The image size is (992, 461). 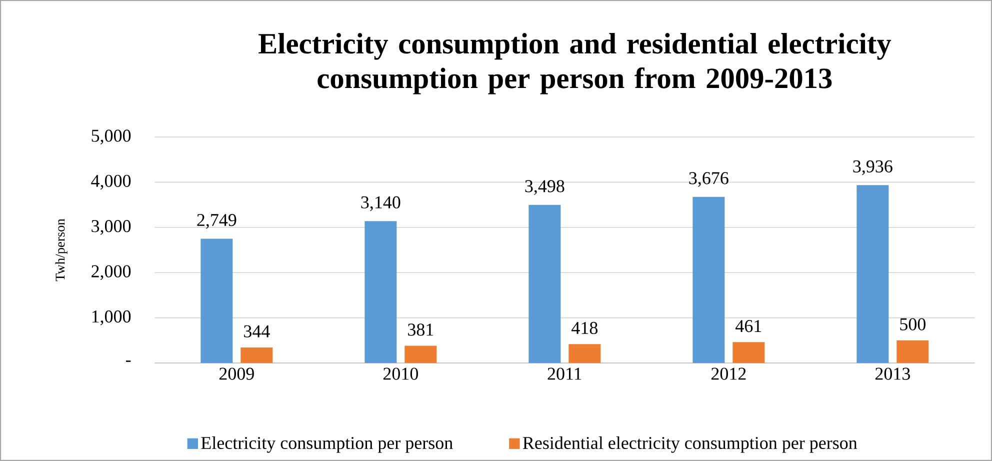 I want to click on y-tick-label: -, so click(x=128, y=361).